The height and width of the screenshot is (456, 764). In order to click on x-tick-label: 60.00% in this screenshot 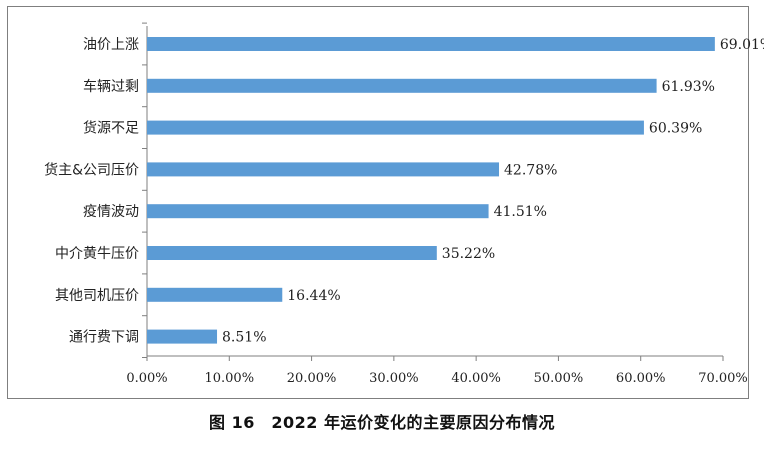, I will do `click(641, 378)`.